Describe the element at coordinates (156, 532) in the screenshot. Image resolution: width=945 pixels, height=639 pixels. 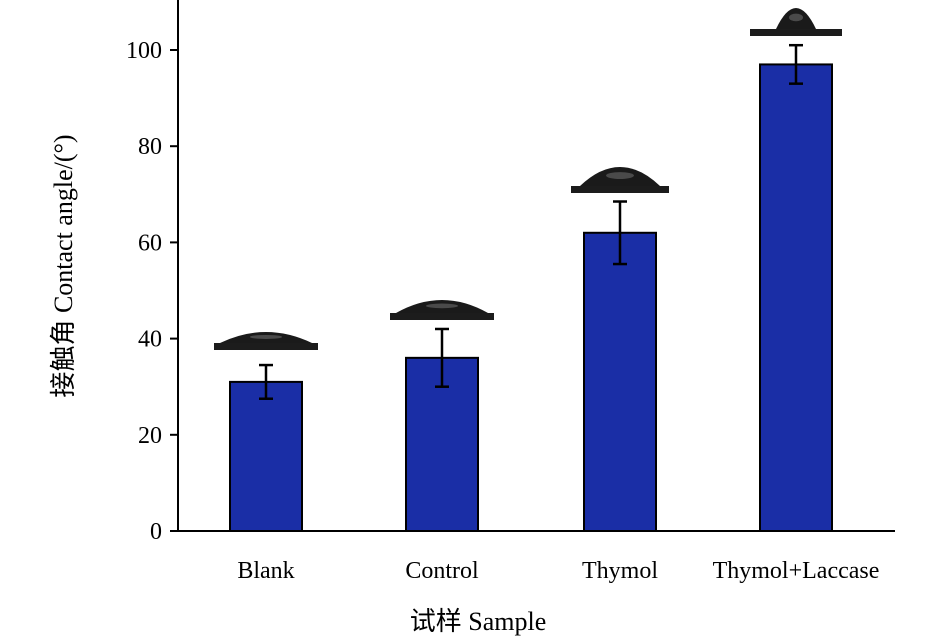
I see `y-tick-label: 0` at that location.